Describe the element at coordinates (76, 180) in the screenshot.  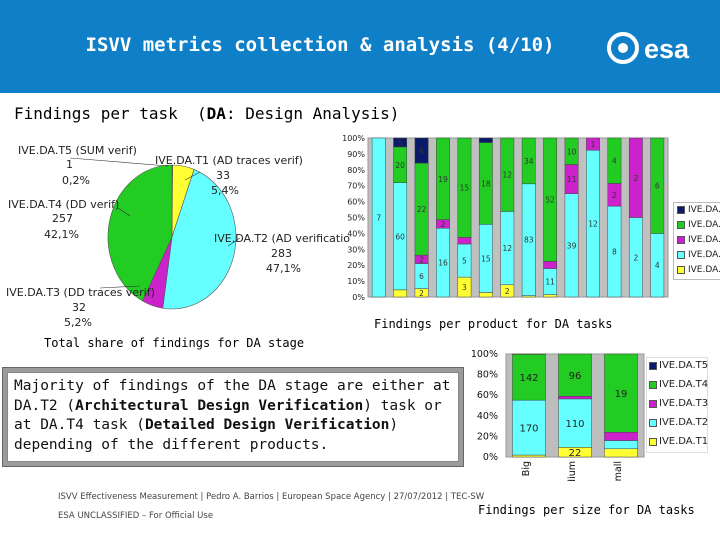
I see `pie-pct-t5: 0,2%` at that location.